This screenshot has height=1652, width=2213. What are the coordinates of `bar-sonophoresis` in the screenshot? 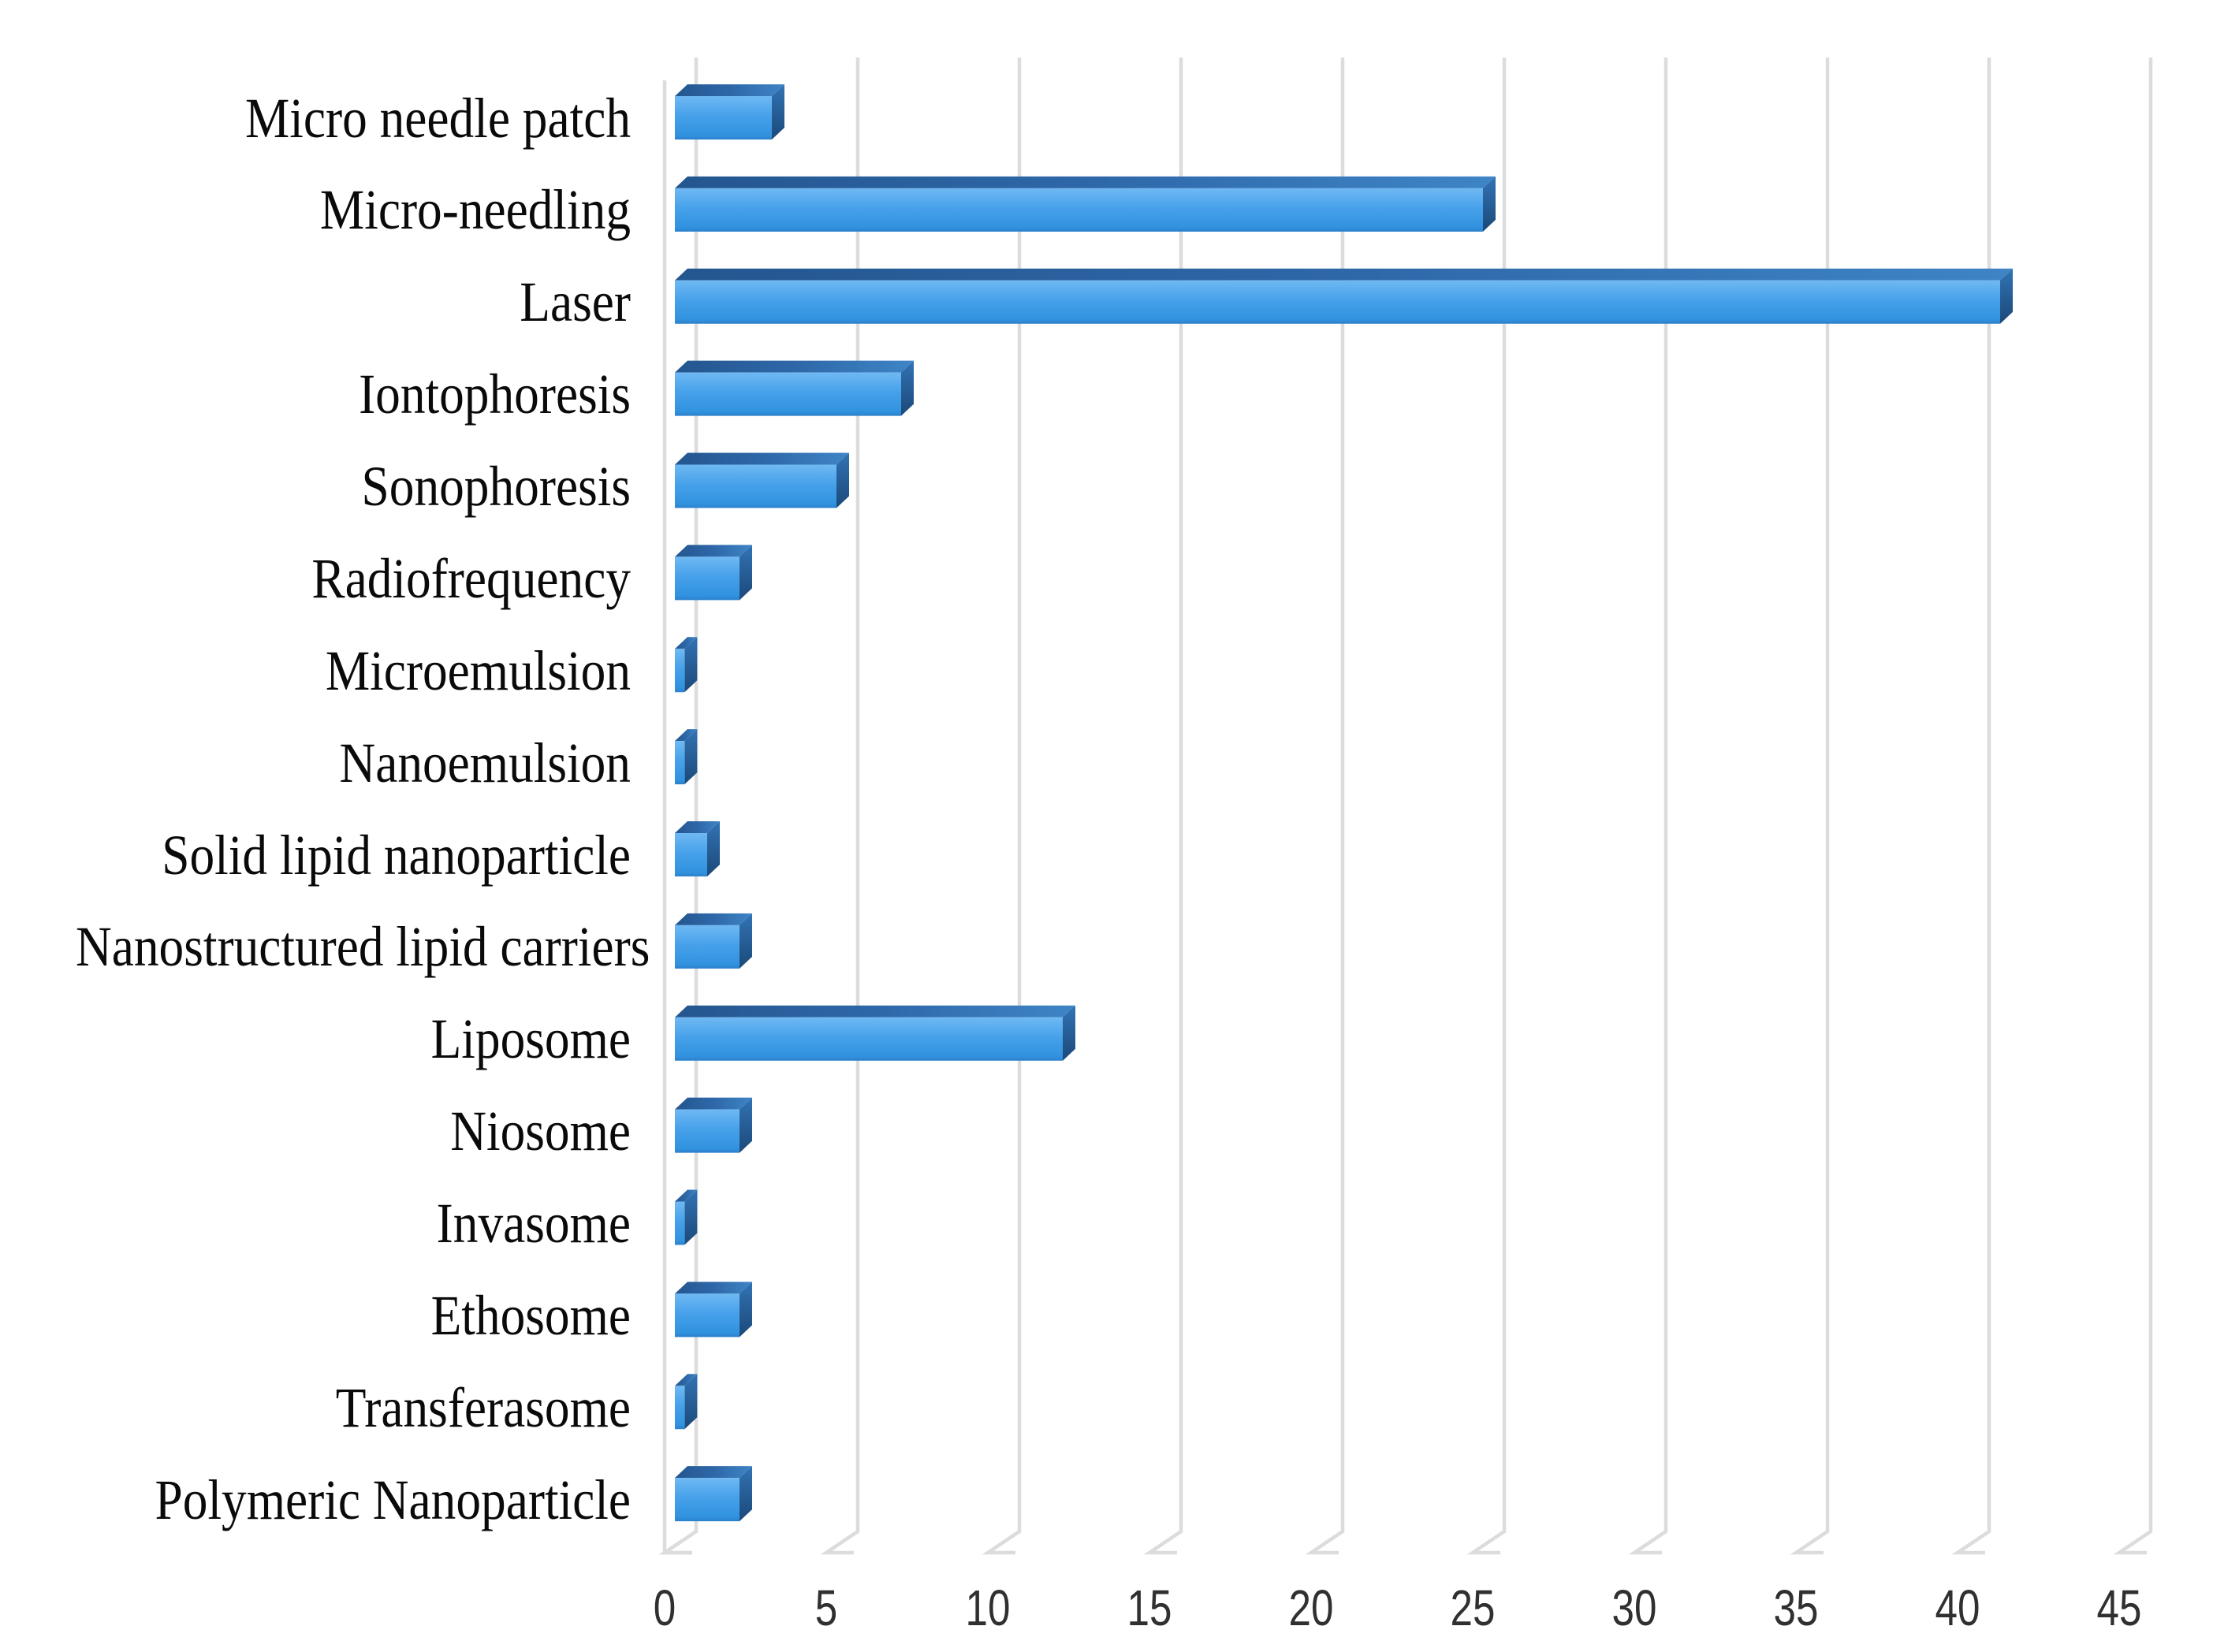 It's located at (762, 480).